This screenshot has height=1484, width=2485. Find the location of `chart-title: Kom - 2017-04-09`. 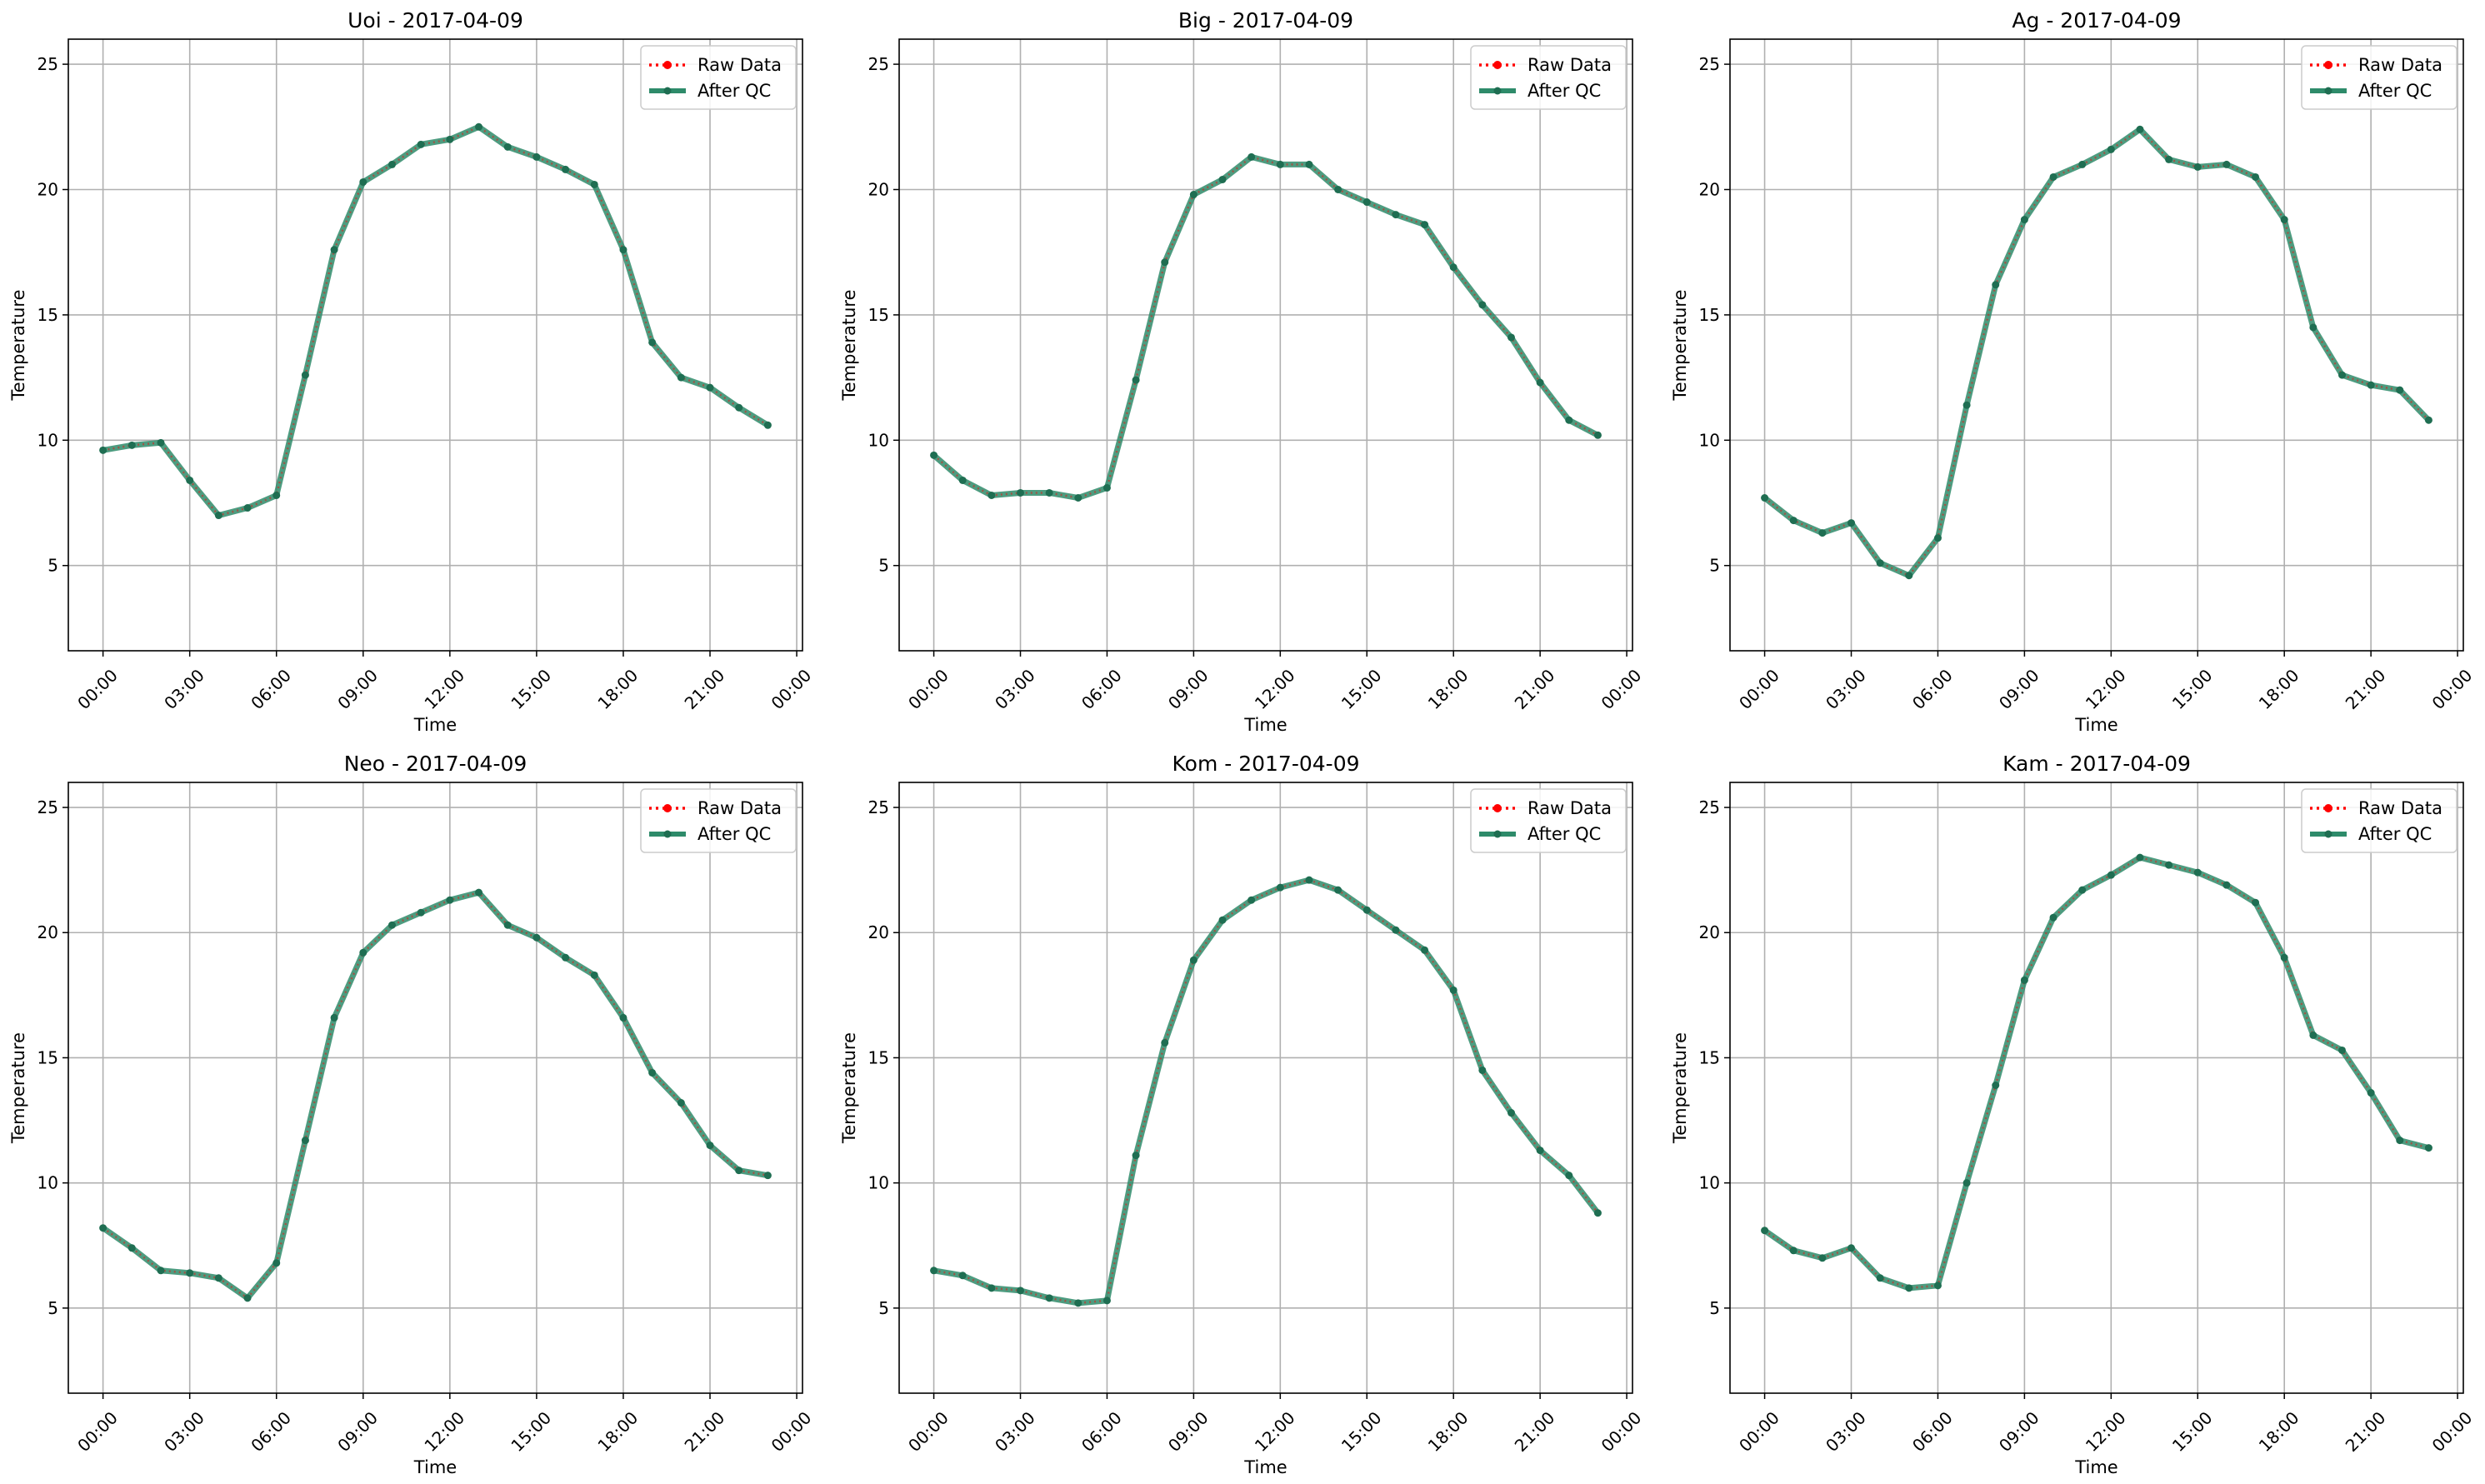

chart-title: Kom - 2017-04-09 is located at coordinates (1266, 764).